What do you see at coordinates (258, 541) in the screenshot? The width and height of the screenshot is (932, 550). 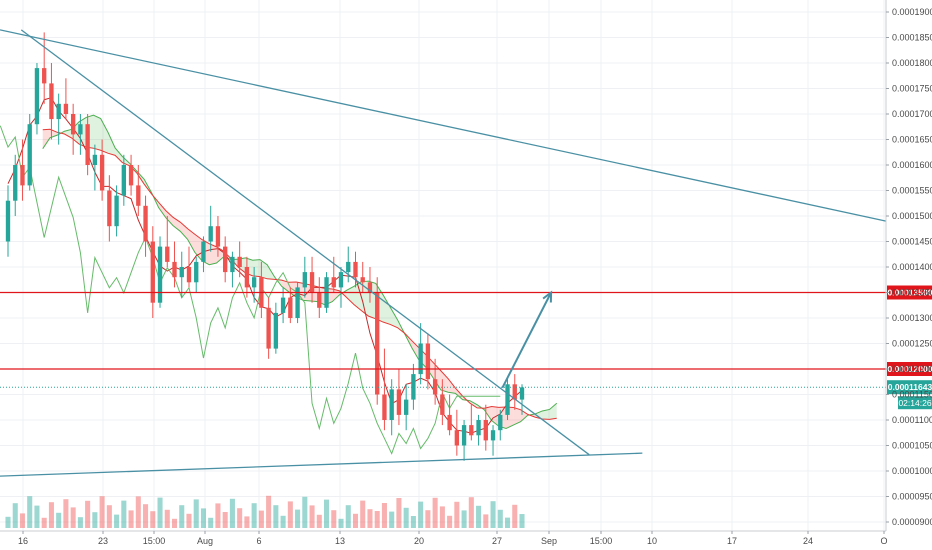 I see `x-tick-label: 6` at bounding box center [258, 541].